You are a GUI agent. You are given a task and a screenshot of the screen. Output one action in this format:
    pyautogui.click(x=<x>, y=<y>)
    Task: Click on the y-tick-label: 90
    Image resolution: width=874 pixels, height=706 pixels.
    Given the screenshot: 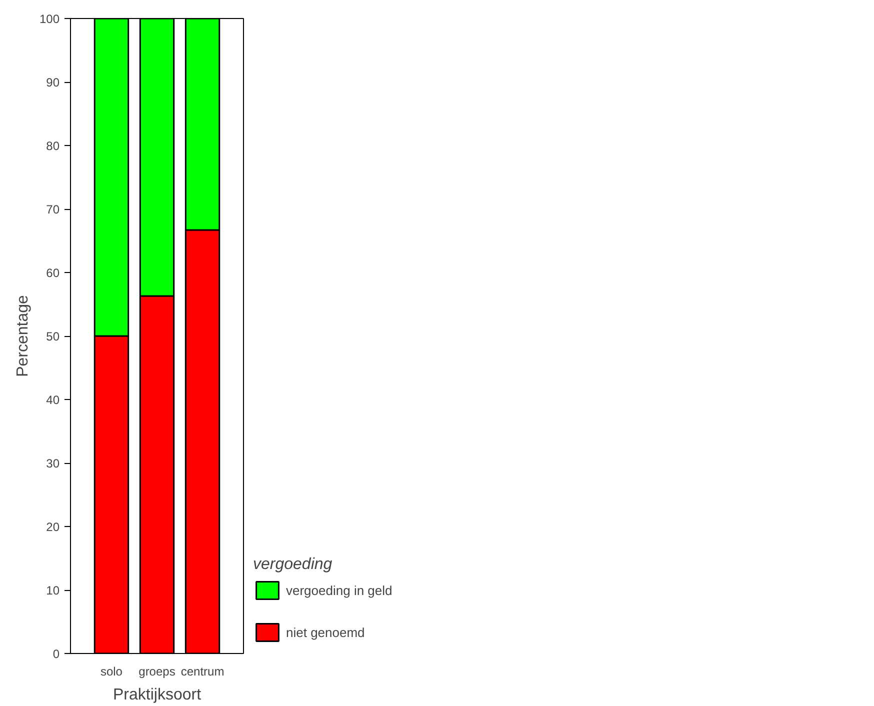 What is the action you would take?
    pyautogui.click(x=53, y=83)
    